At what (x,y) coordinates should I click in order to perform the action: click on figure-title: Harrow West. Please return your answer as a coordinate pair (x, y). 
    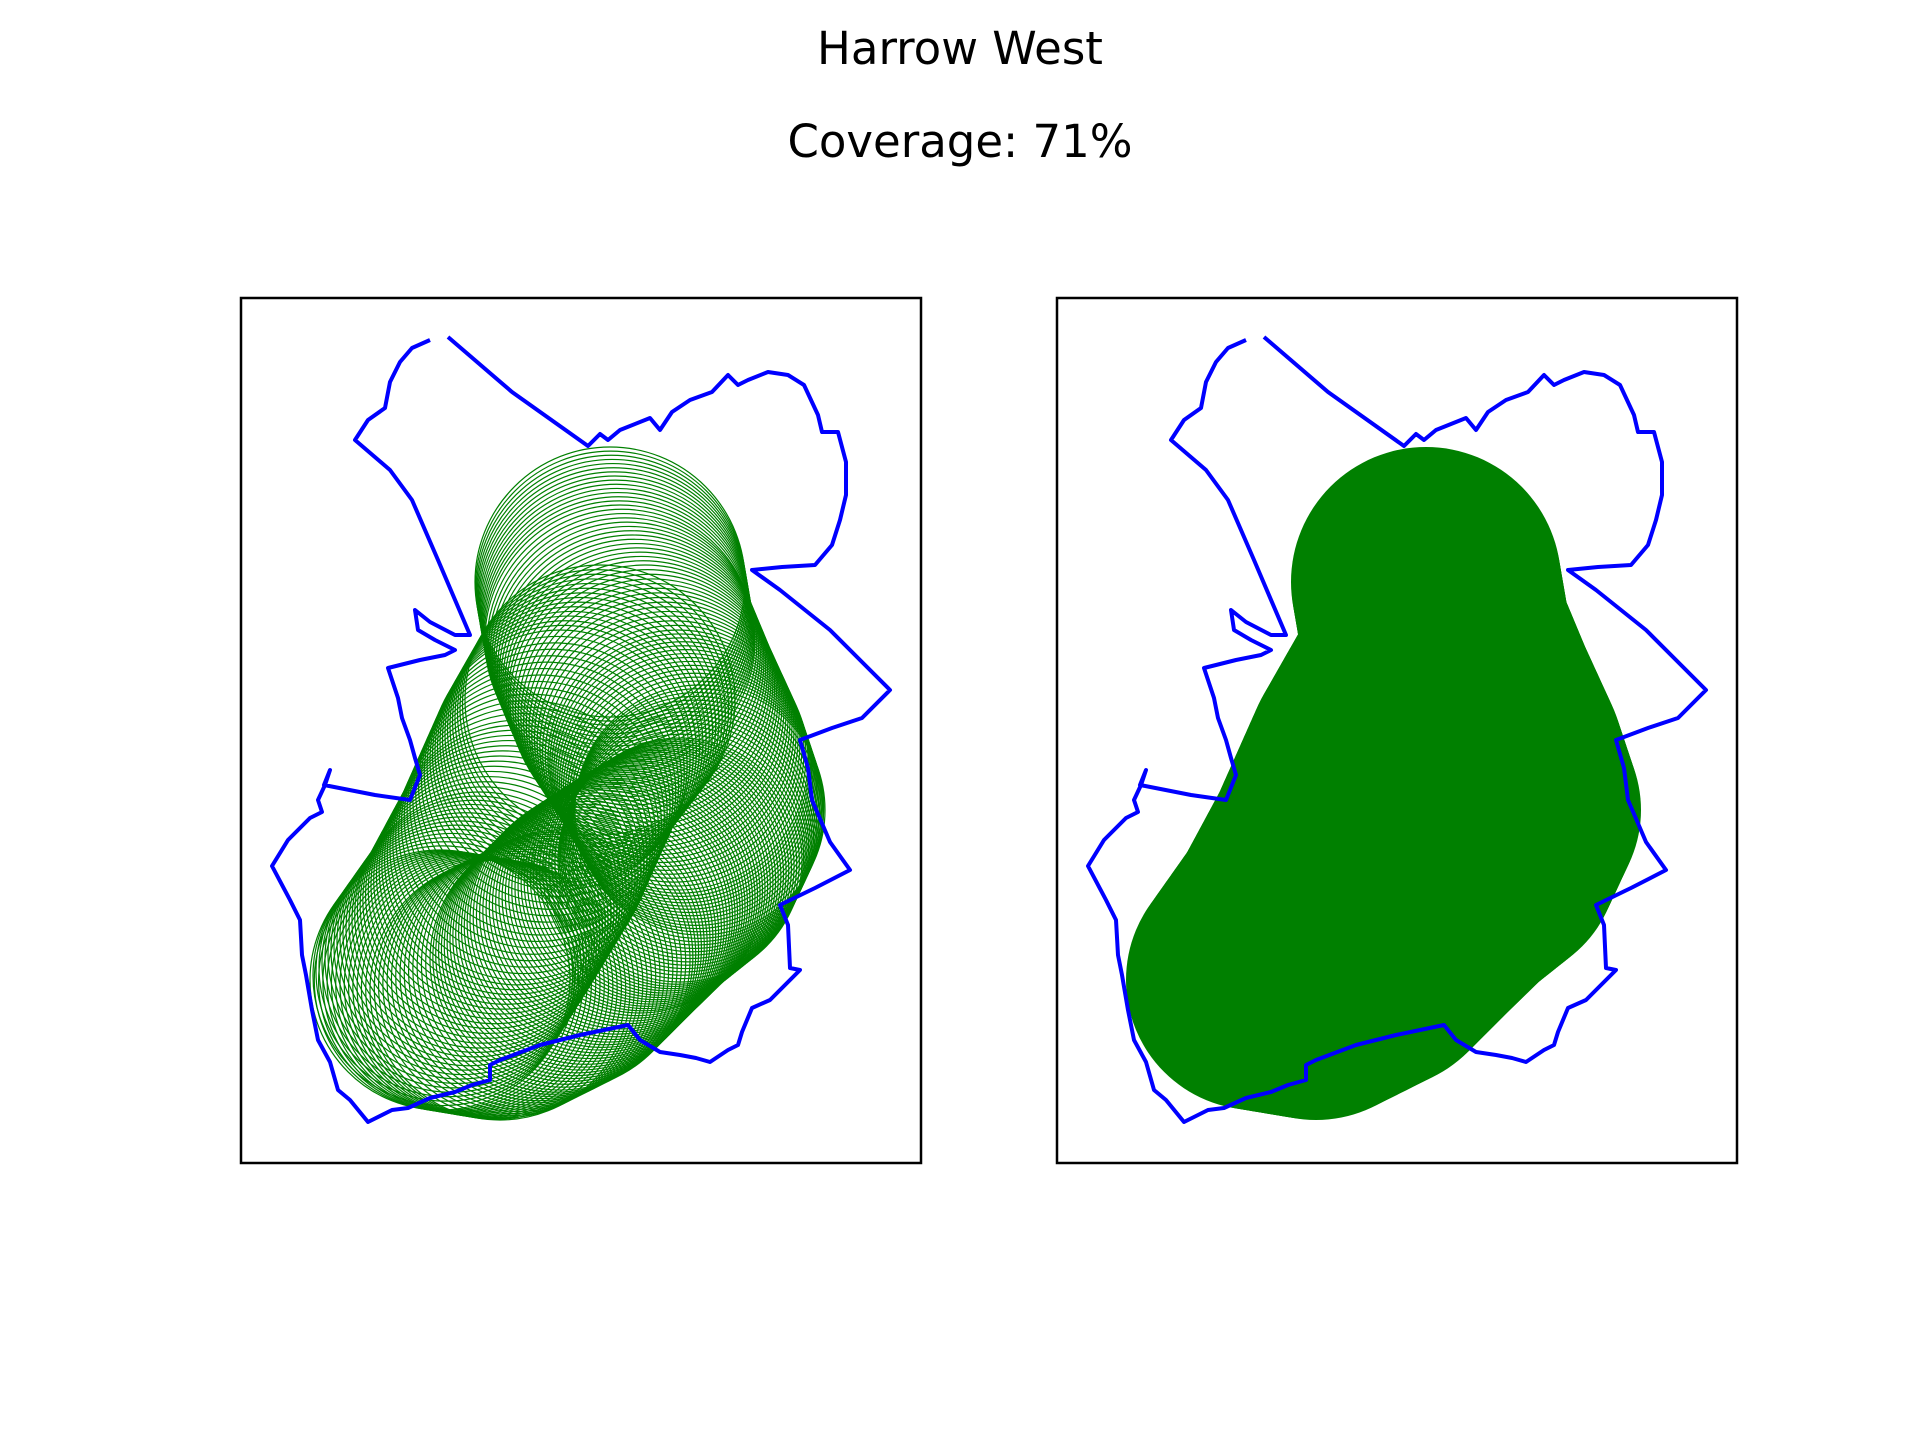
    Looking at the image, I should click on (960, 48).